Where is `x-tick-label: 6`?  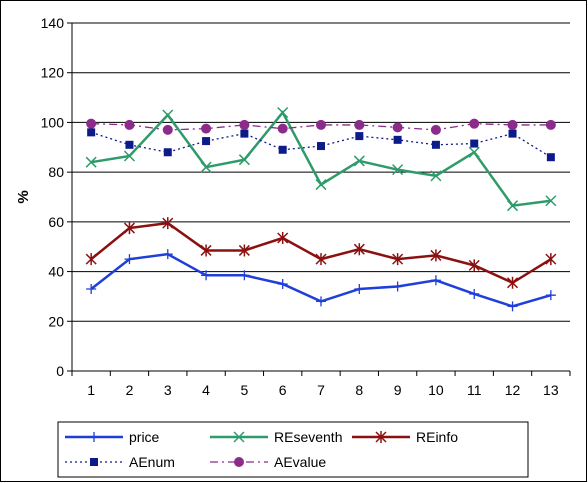
x-tick-label: 6 is located at coordinates (283, 390).